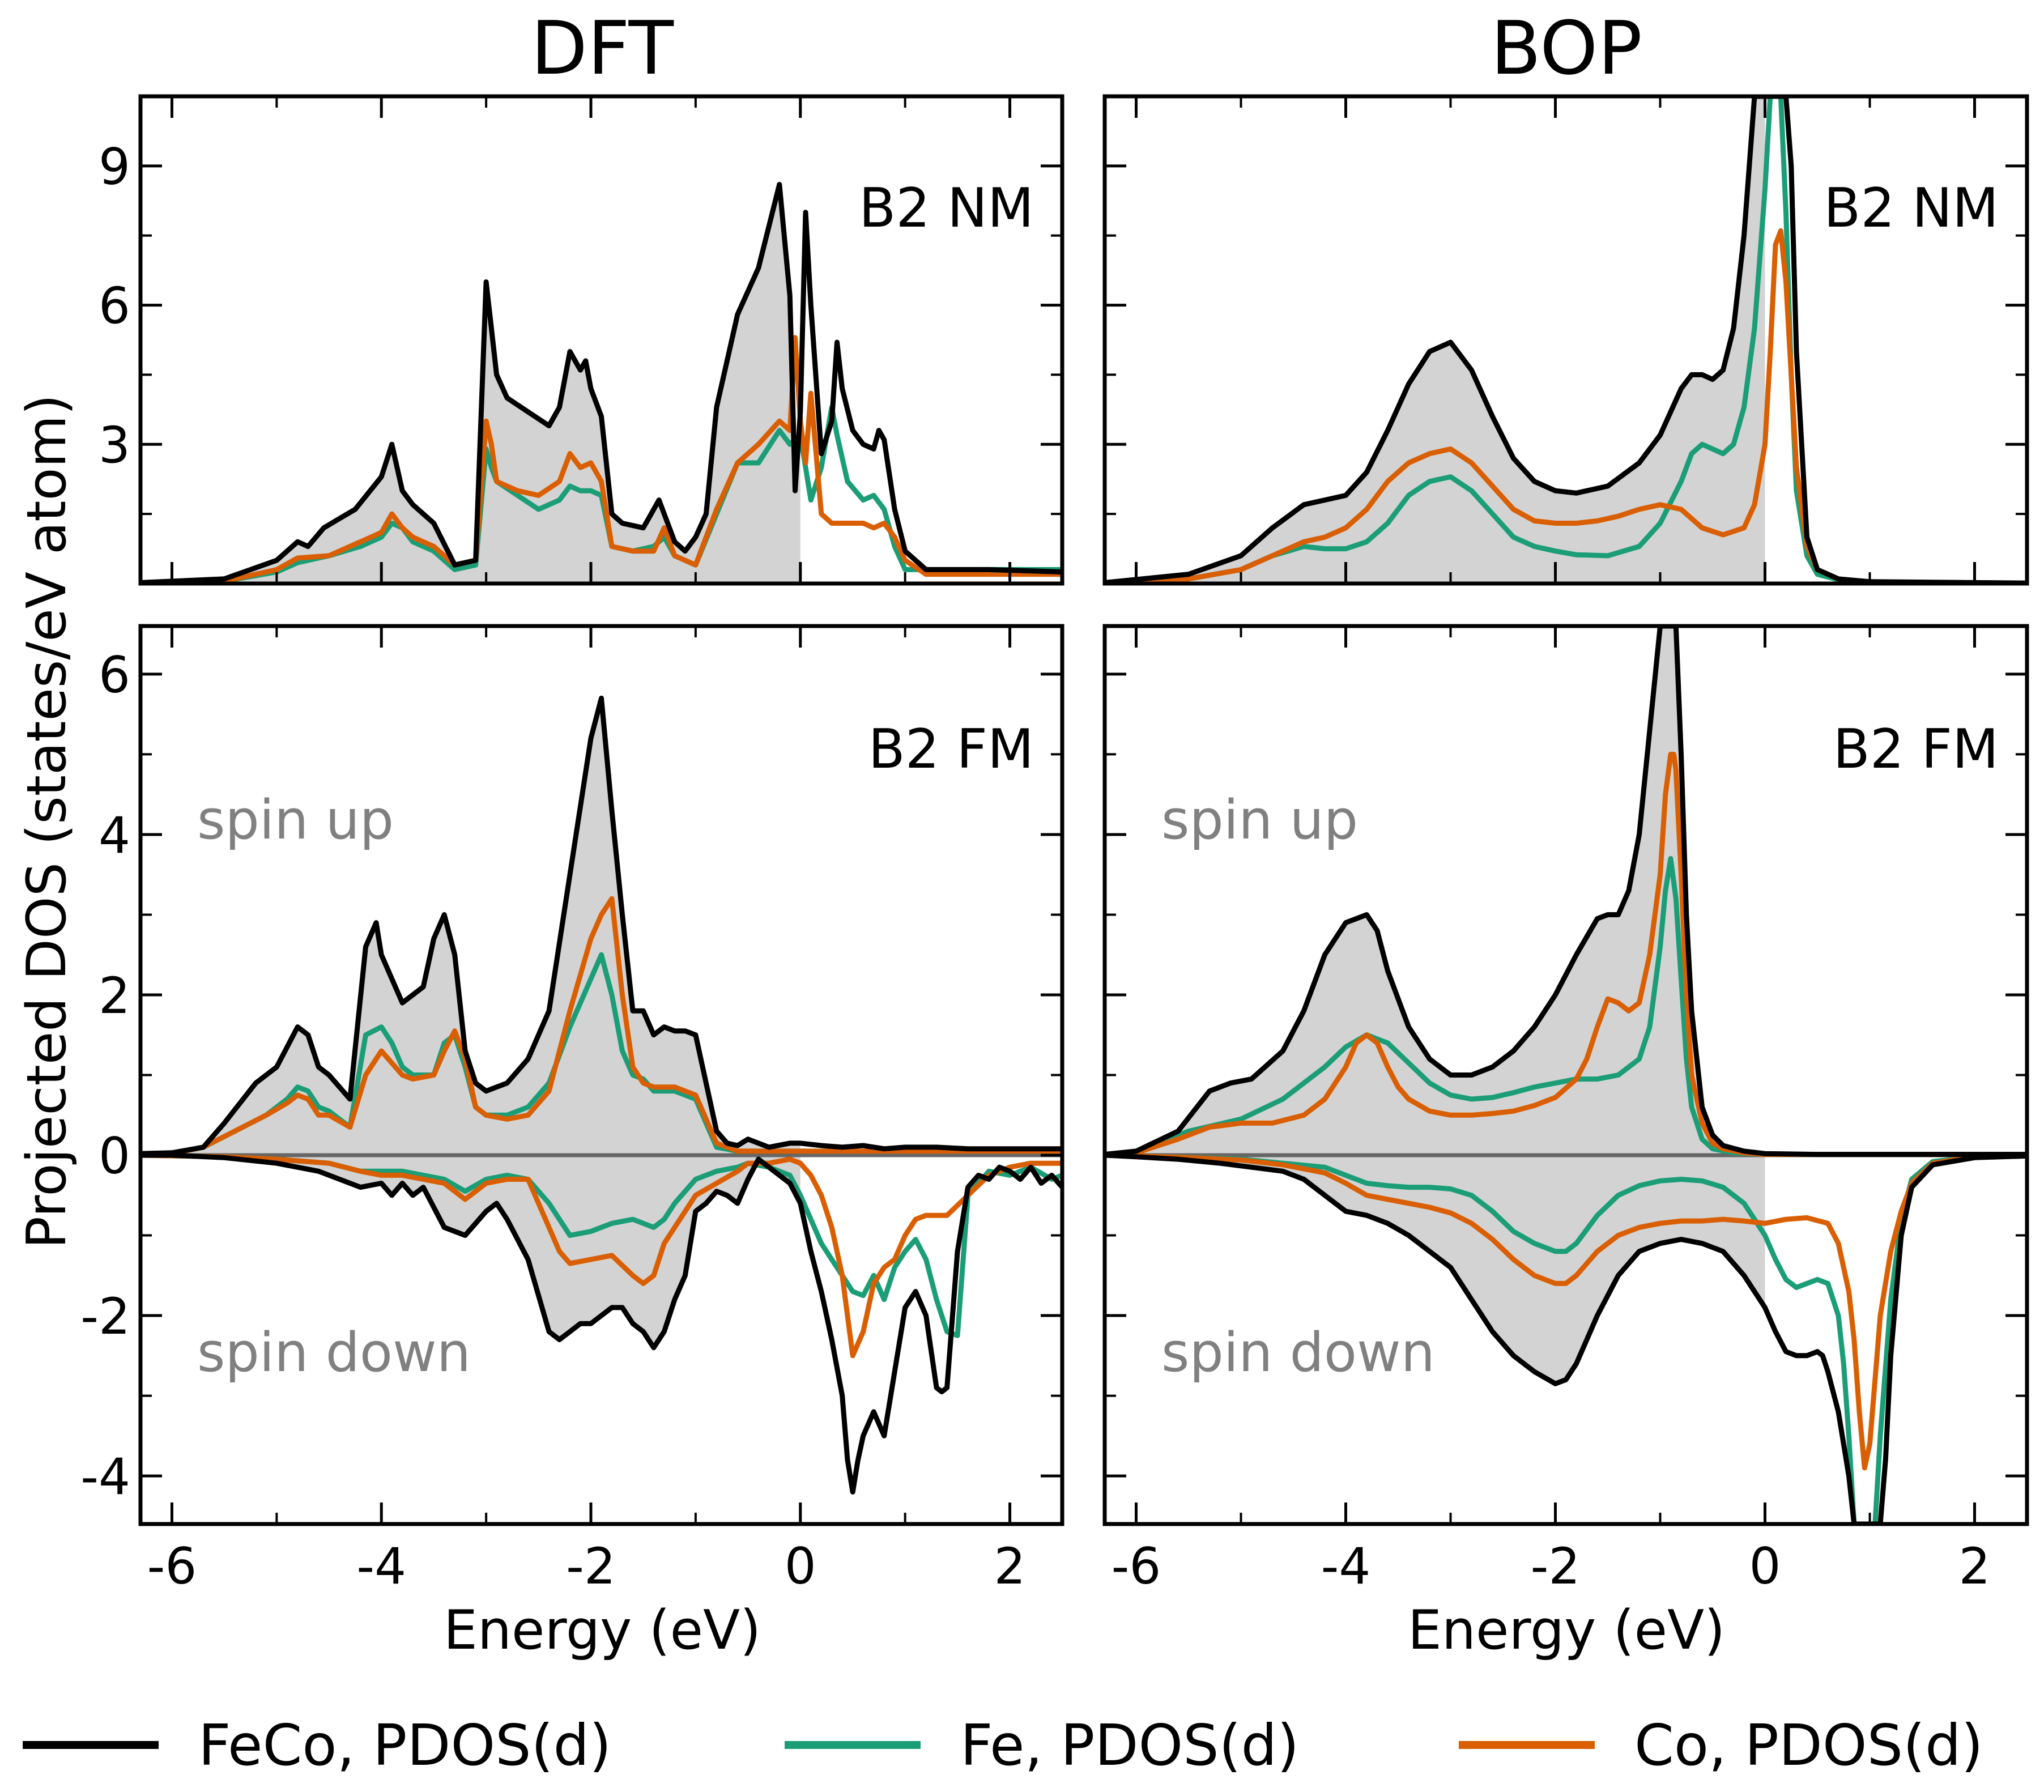 The width and height of the screenshot is (2044, 1792). Describe the element at coordinates (47, 821) in the screenshot. I see `y-axis-label: Projected DOS (states/eV atom)` at that location.